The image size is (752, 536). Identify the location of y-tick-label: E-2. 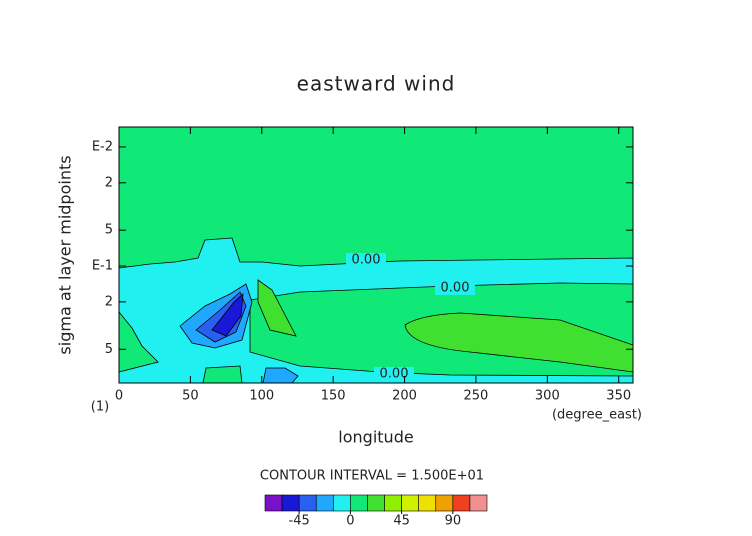
(102, 146).